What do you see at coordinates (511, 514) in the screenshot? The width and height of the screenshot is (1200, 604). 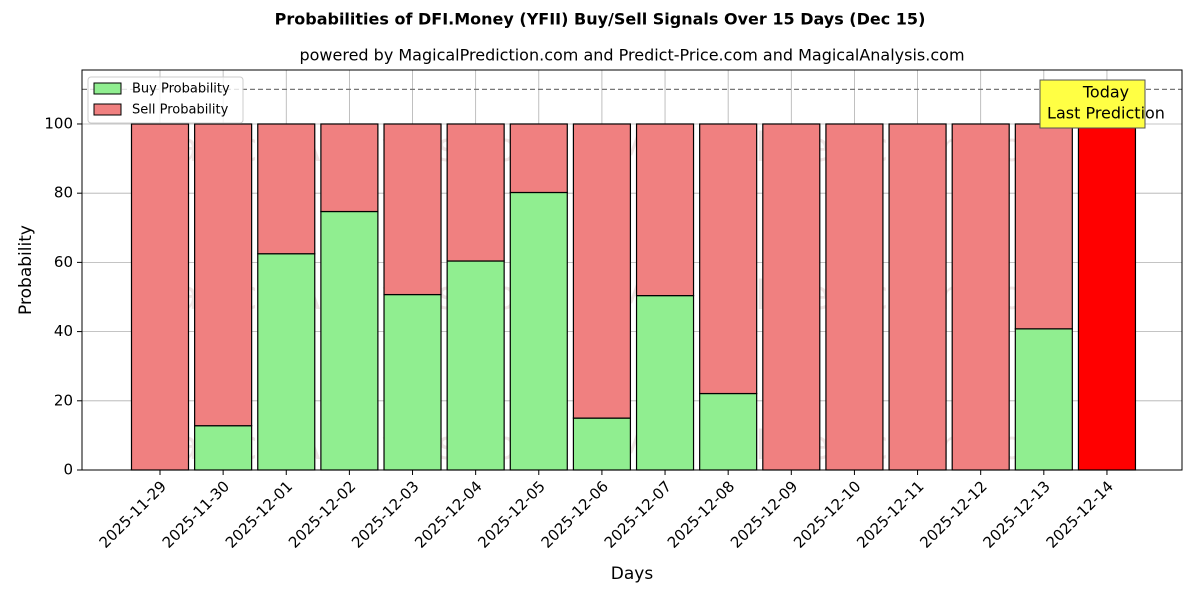 I see `x-tick-label: 2025-12-05` at bounding box center [511, 514].